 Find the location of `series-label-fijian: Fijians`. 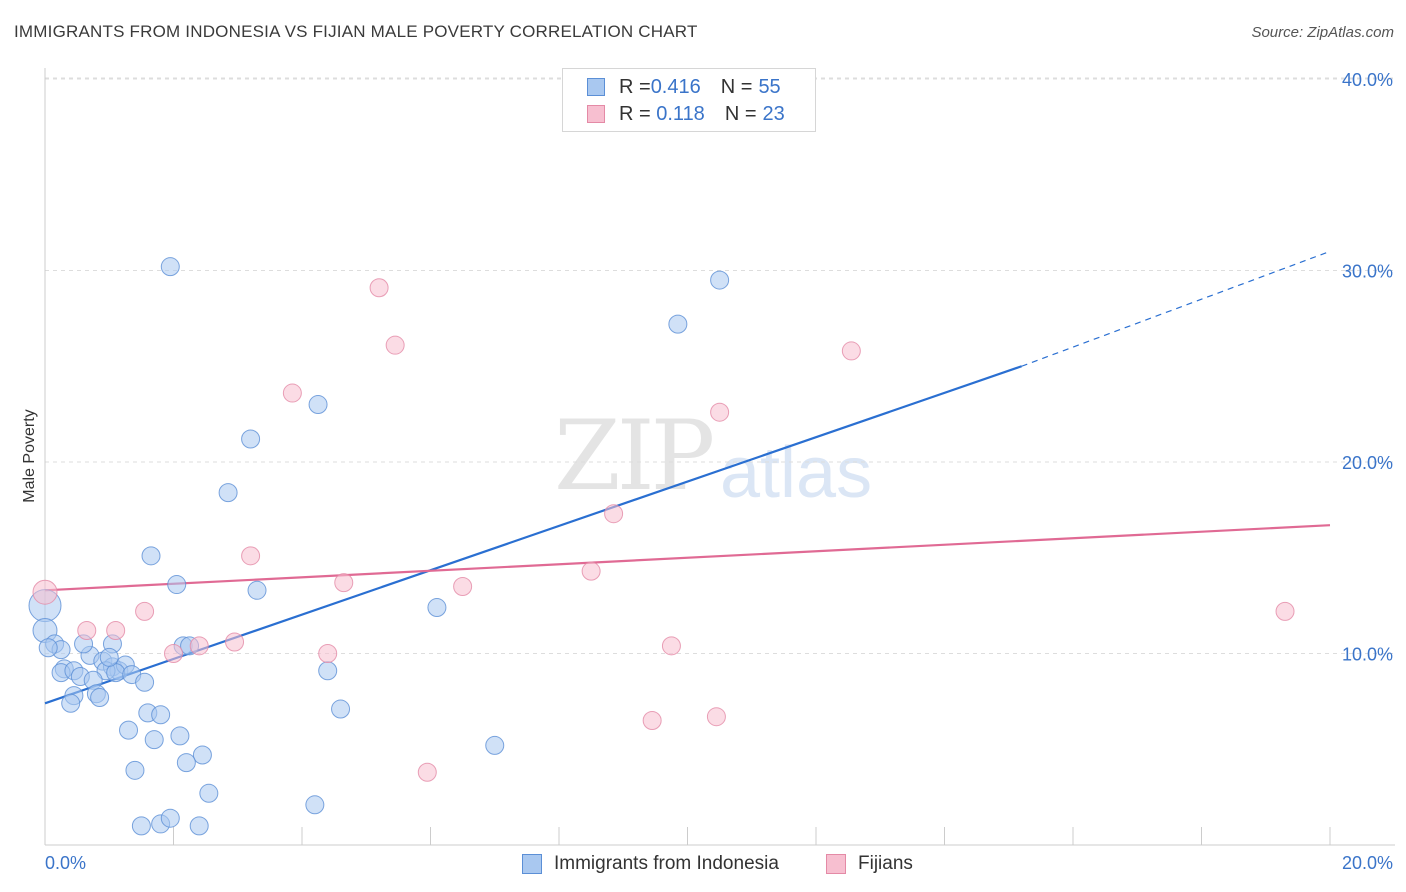

series-label-fijian: Fijians is located at coordinates (885, 863).